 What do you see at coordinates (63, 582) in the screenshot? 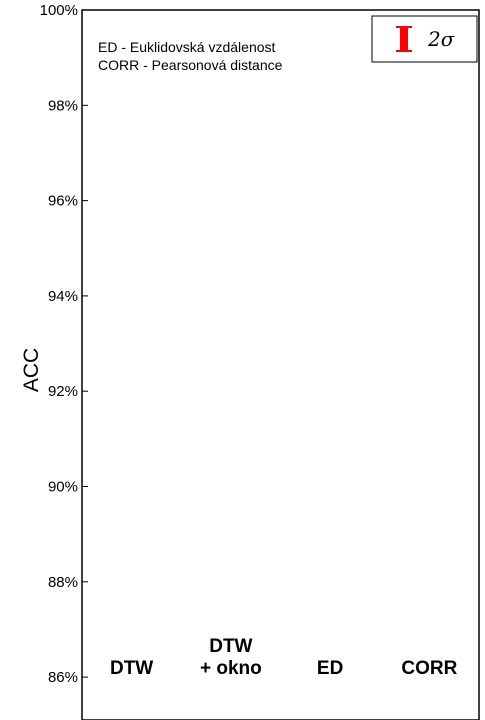
I see `y-tick-label: 88%` at bounding box center [63, 582].